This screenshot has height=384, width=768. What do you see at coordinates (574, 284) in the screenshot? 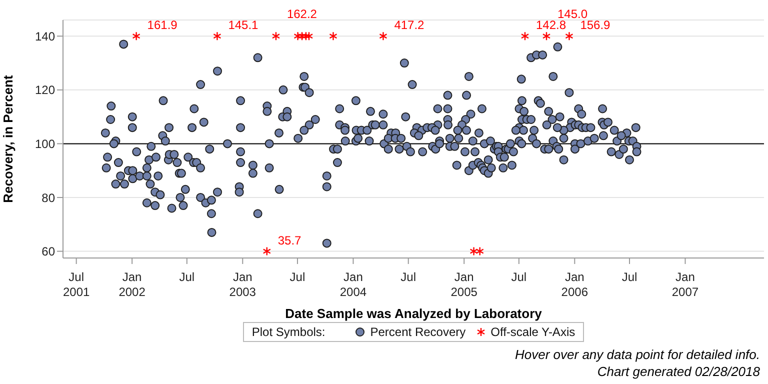
I see `x-tick-label: Jan 2006` at bounding box center [574, 284].